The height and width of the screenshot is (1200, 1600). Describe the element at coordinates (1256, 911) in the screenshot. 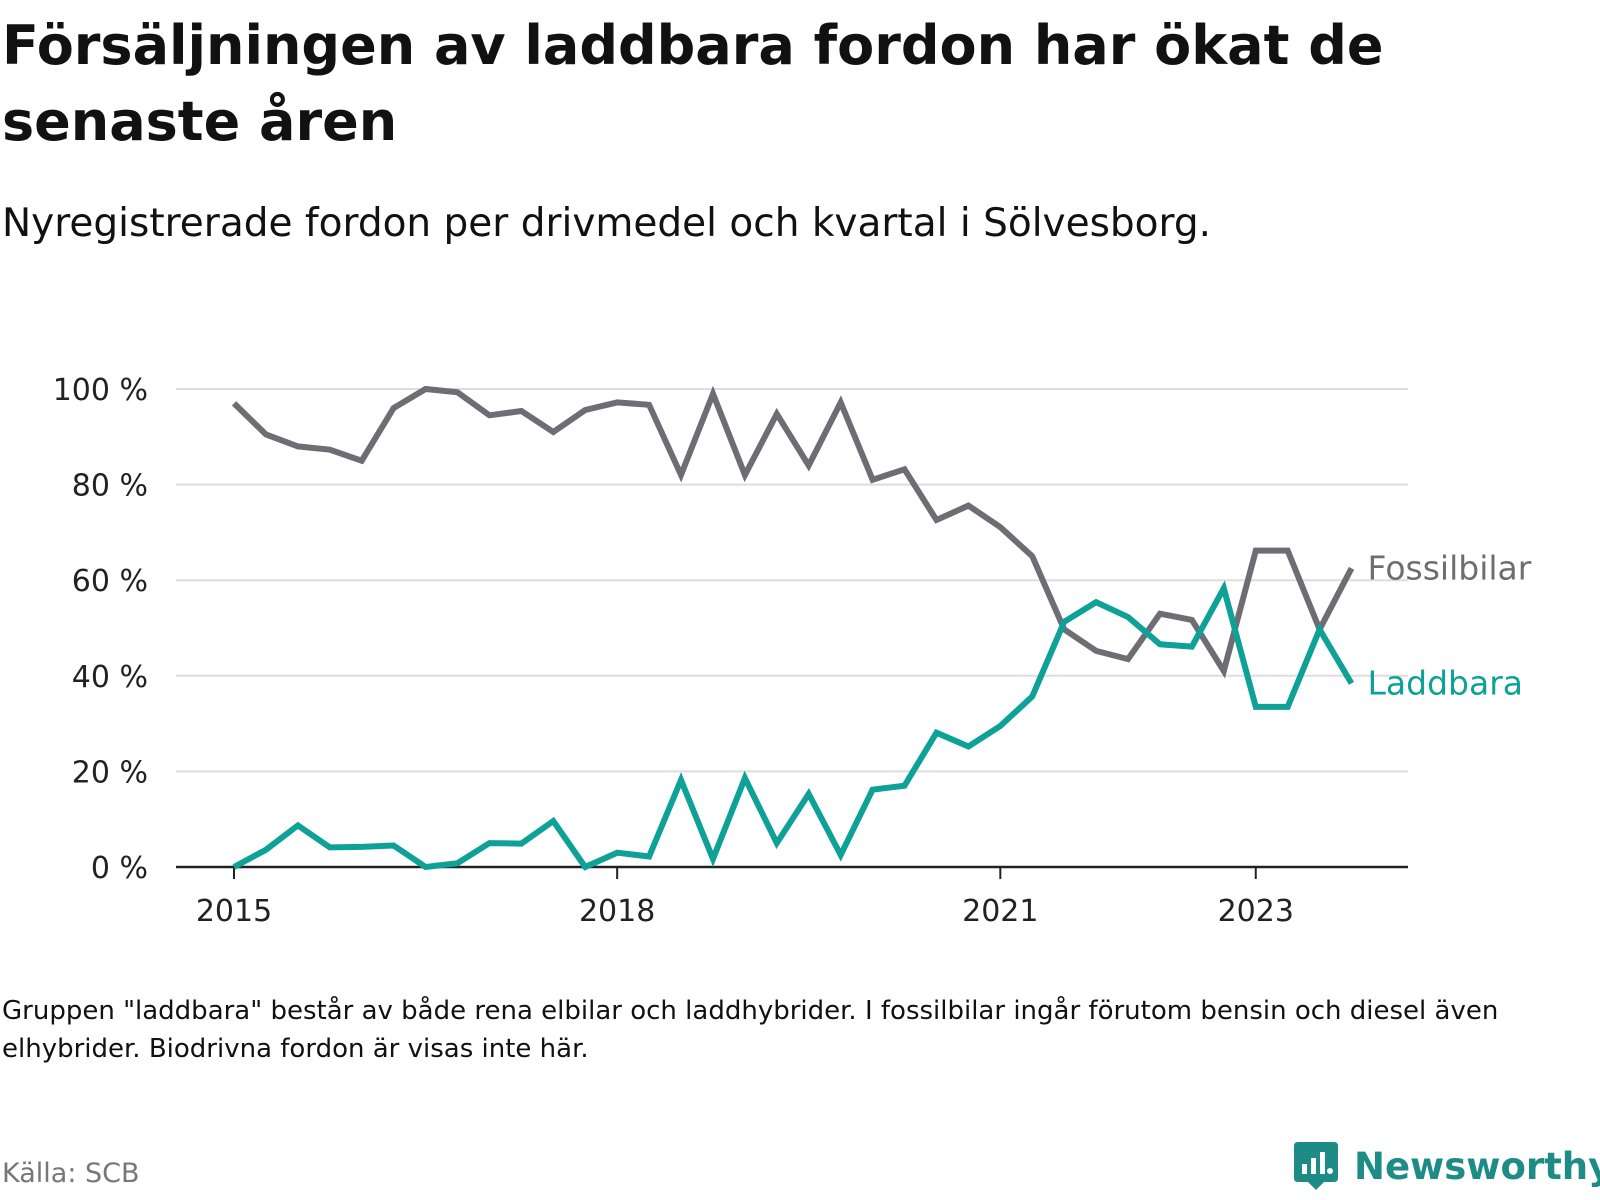

I see `x-tick-label-2023: 2023` at that location.